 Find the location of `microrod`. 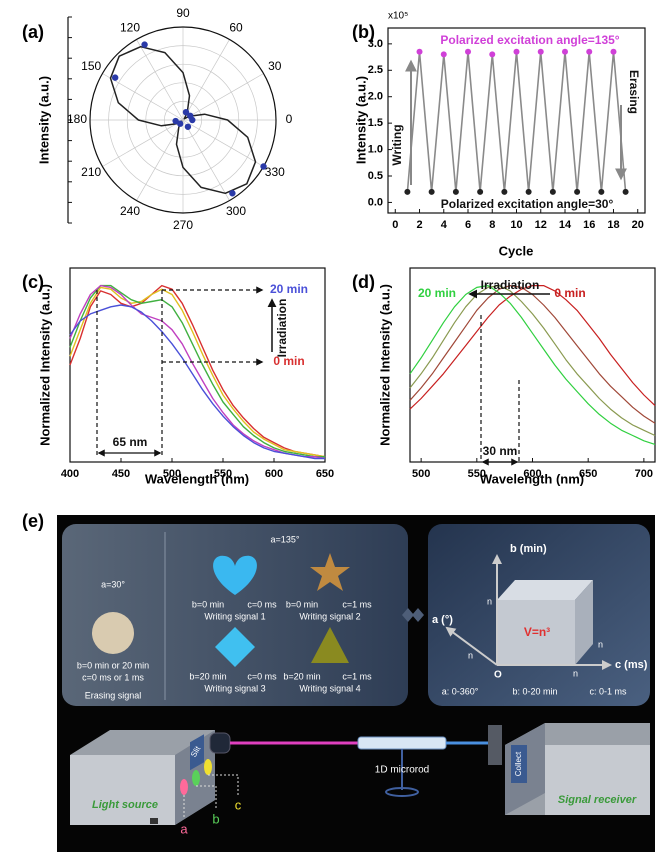

microrod is located at coordinates (402, 743).